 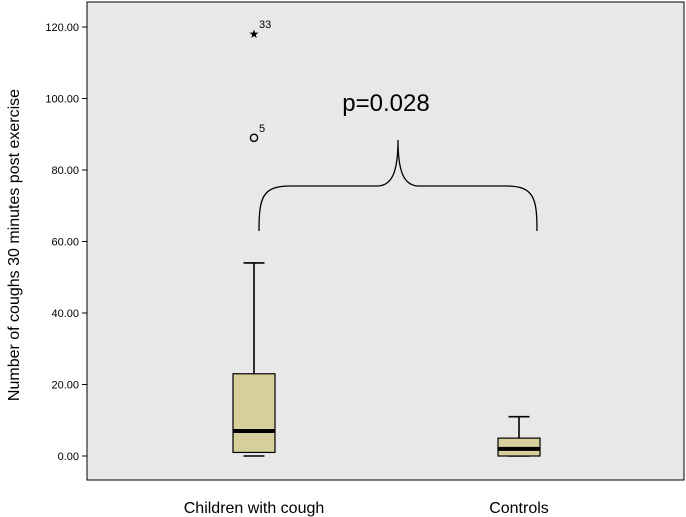 What do you see at coordinates (398, 185) in the screenshot?
I see `comparison-brace` at bounding box center [398, 185].